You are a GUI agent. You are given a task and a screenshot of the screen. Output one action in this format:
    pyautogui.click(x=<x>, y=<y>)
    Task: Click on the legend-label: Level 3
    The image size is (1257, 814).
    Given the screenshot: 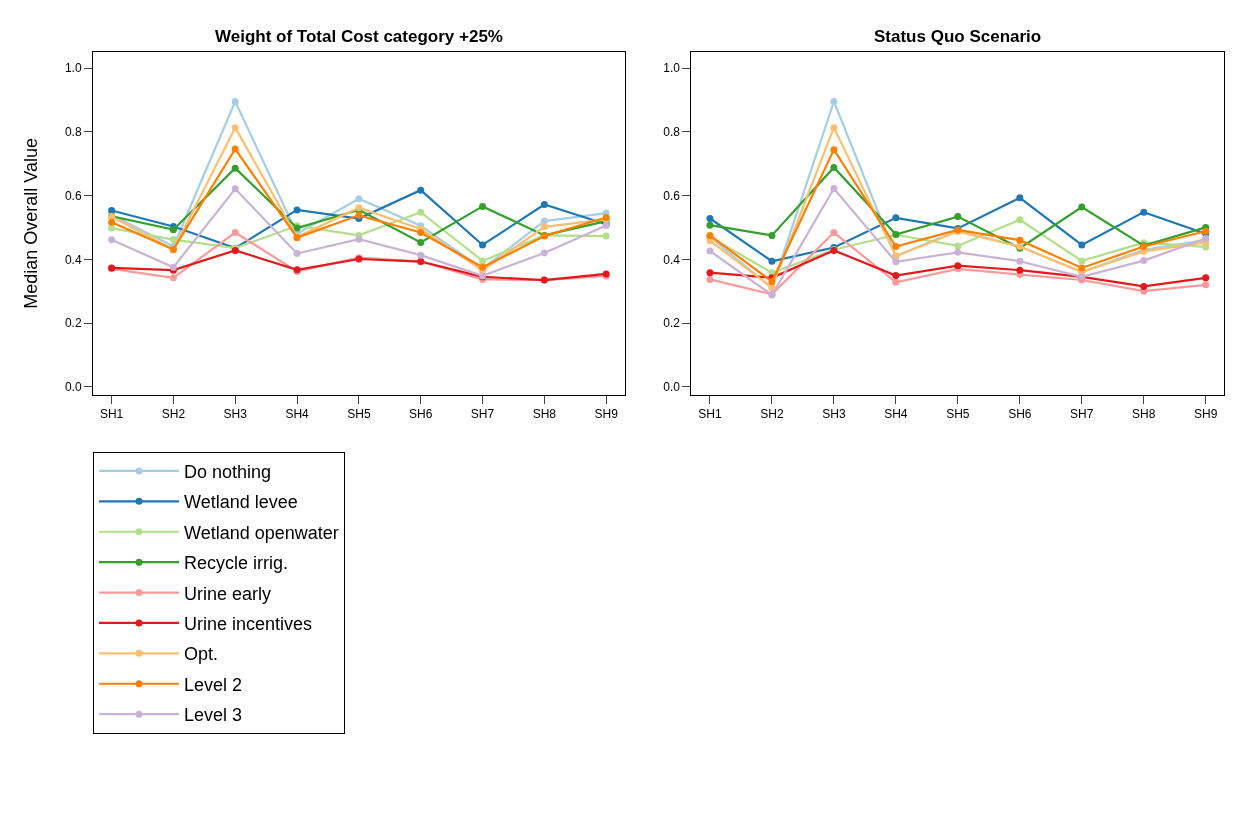 What is the action you would take?
    pyautogui.click(x=213, y=715)
    